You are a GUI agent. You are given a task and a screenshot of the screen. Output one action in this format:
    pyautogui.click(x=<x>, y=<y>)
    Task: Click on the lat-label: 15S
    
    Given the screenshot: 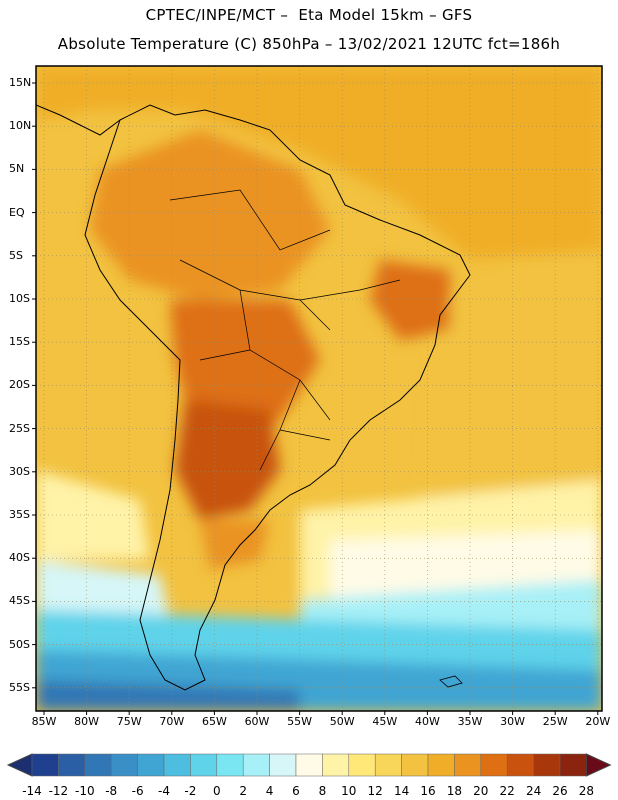 What is the action you would take?
    pyautogui.click(x=19, y=342)
    